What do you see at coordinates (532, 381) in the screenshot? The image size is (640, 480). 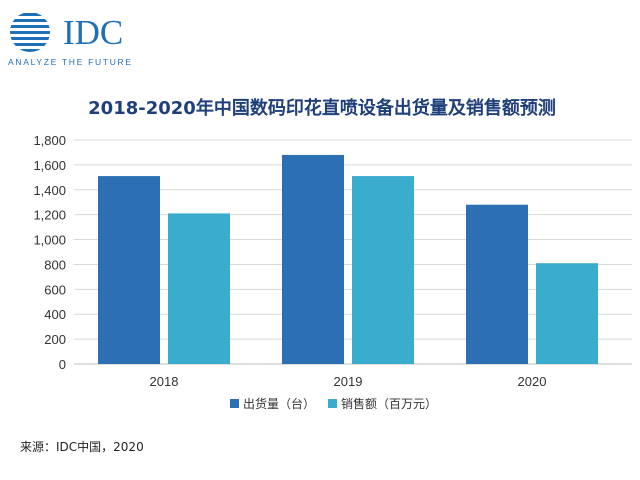 I see `x-tick-label: 2020` at bounding box center [532, 381].